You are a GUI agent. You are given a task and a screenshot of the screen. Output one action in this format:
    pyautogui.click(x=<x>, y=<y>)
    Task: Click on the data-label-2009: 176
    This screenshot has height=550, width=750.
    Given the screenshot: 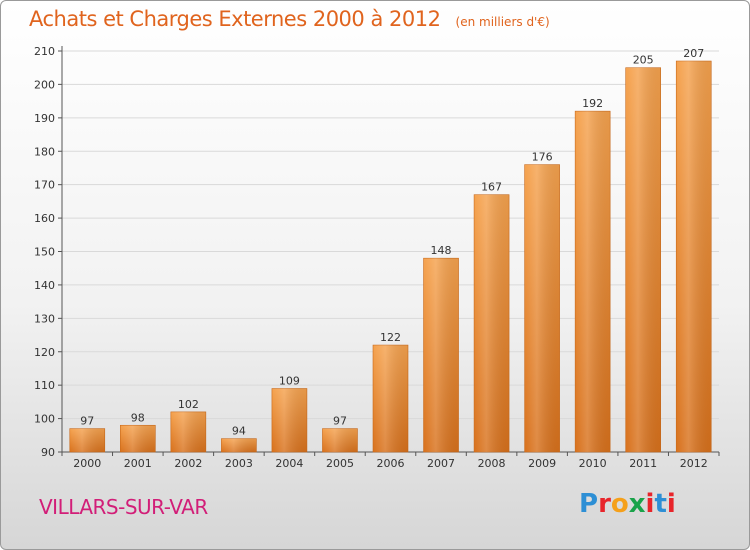 What is the action you would take?
    pyautogui.click(x=542, y=157)
    